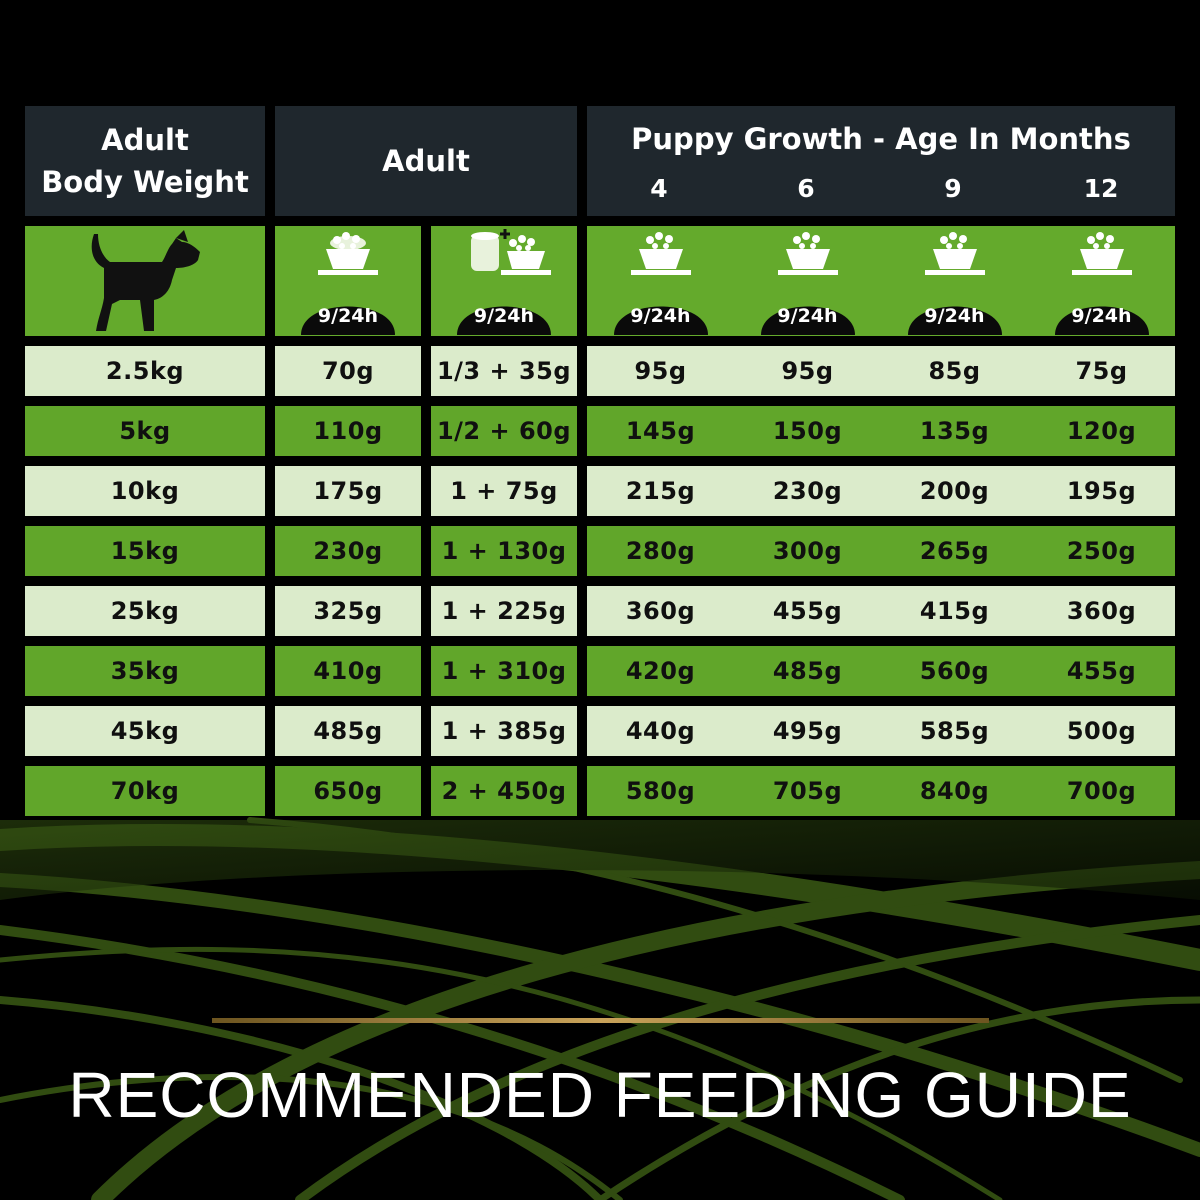  I want to click on cell-puppy-6: 300g, so click(807, 551).